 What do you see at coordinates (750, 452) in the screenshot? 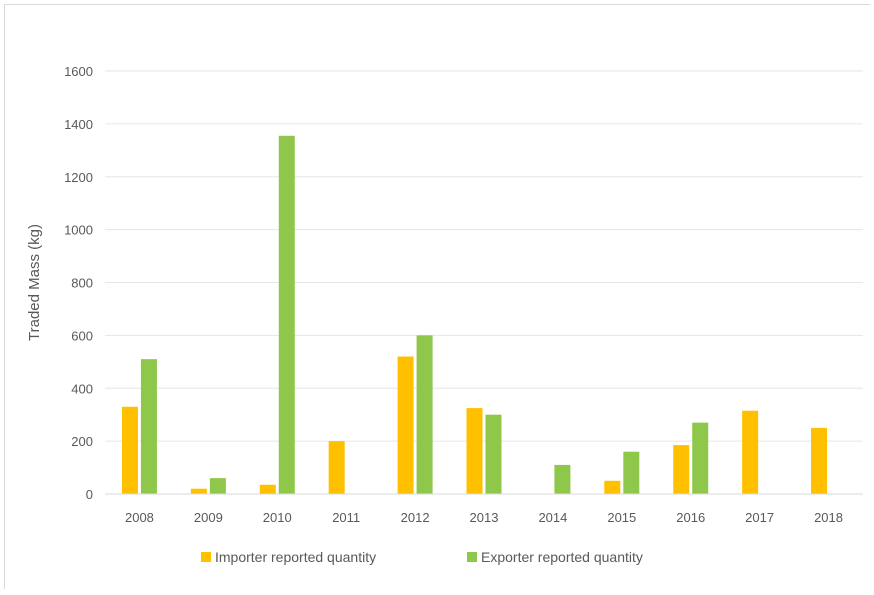
I see `importer-bar-2017` at bounding box center [750, 452].